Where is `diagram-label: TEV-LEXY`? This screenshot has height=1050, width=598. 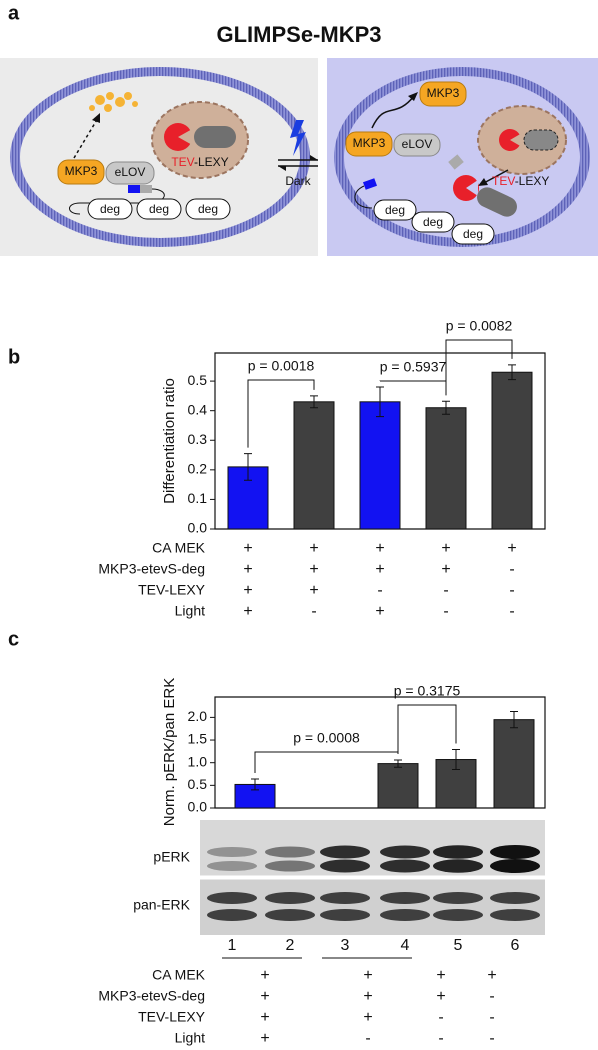
diagram-label: TEV-LEXY is located at coordinates (199, 162).